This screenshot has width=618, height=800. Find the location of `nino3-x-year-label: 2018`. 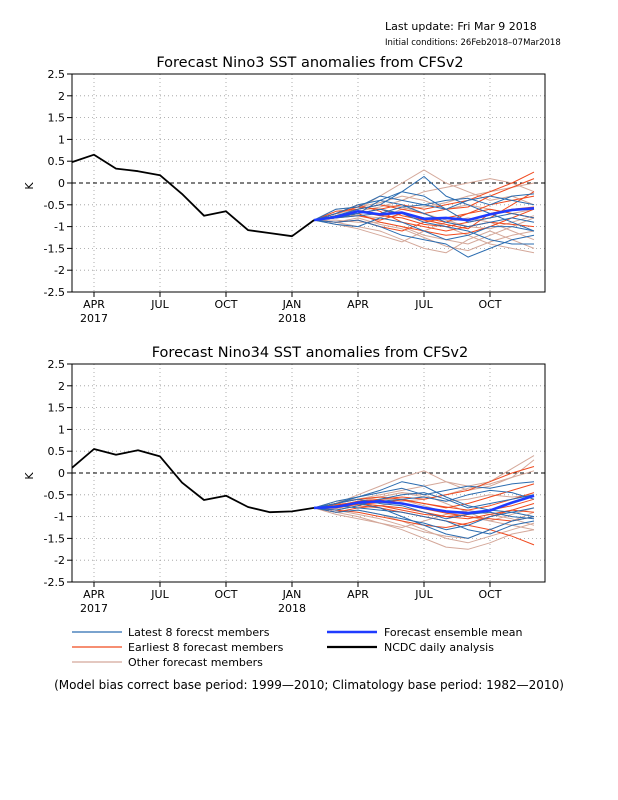

nino3-x-year-label: 2018 is located at coordinates (292, 318).